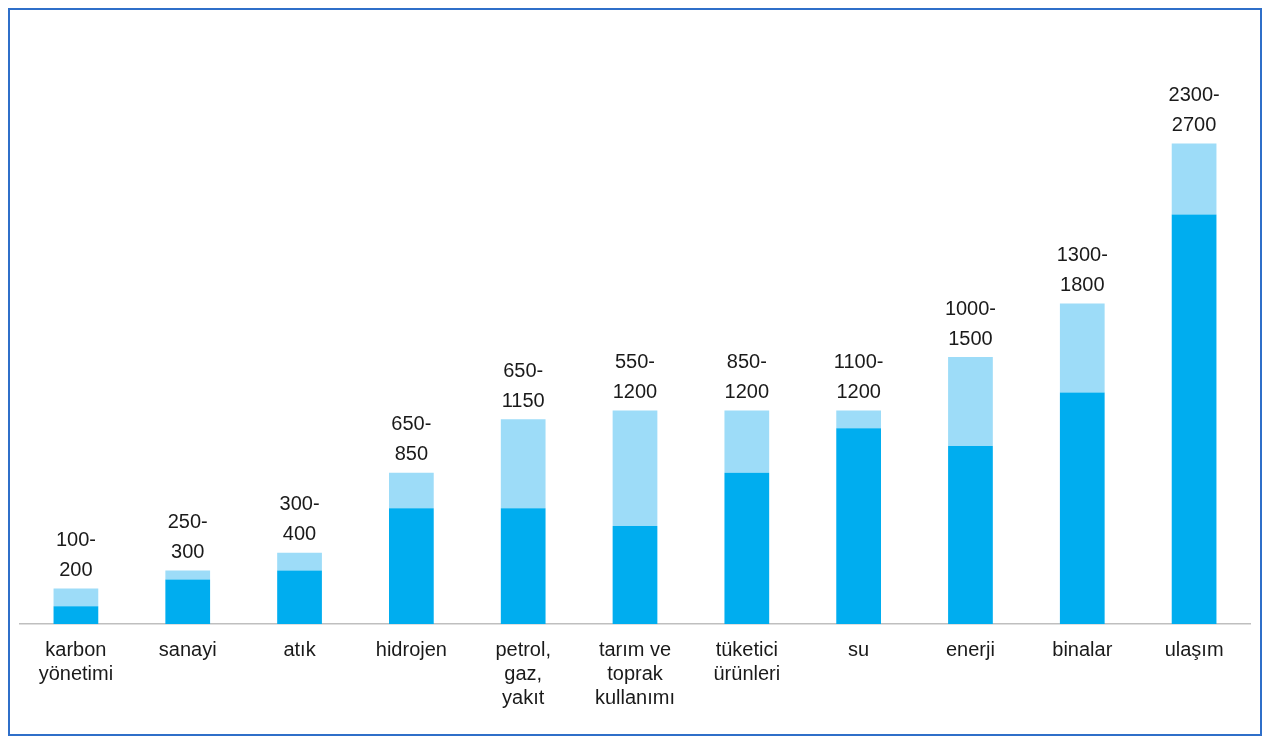  Describe the element at coordinates (1082, 269) in the screenshot. I see `data-label: 1300-1800` at that location.